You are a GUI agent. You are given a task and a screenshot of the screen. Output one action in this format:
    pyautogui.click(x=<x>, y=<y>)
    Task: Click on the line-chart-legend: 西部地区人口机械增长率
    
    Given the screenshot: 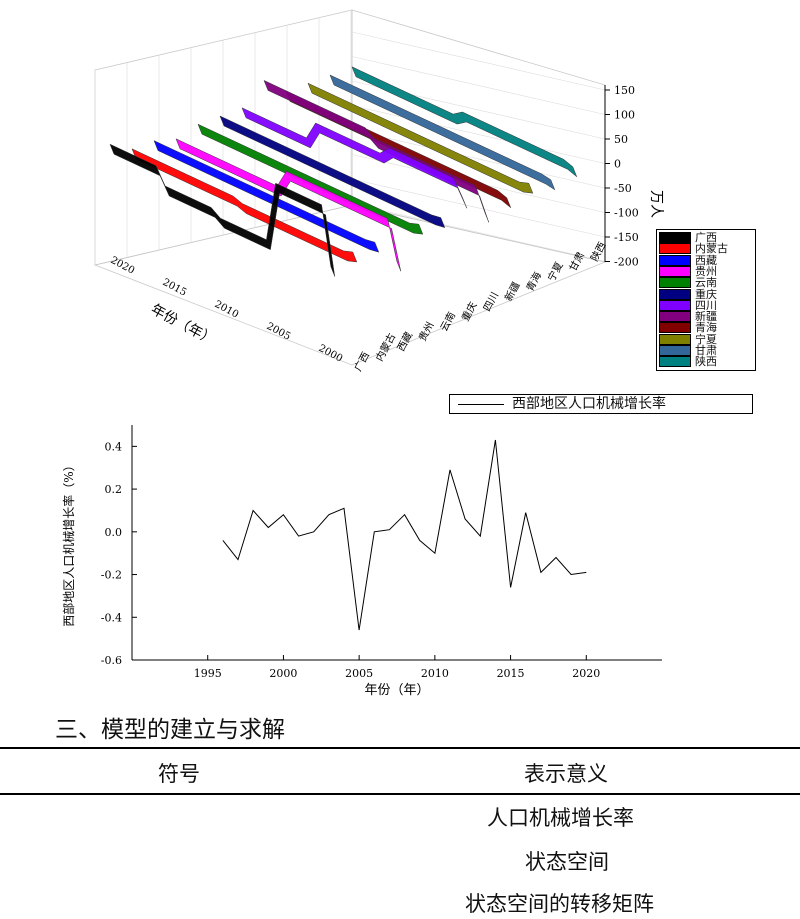 What is the action you would take?
    pyautogui.click(x=601, y=404)
    